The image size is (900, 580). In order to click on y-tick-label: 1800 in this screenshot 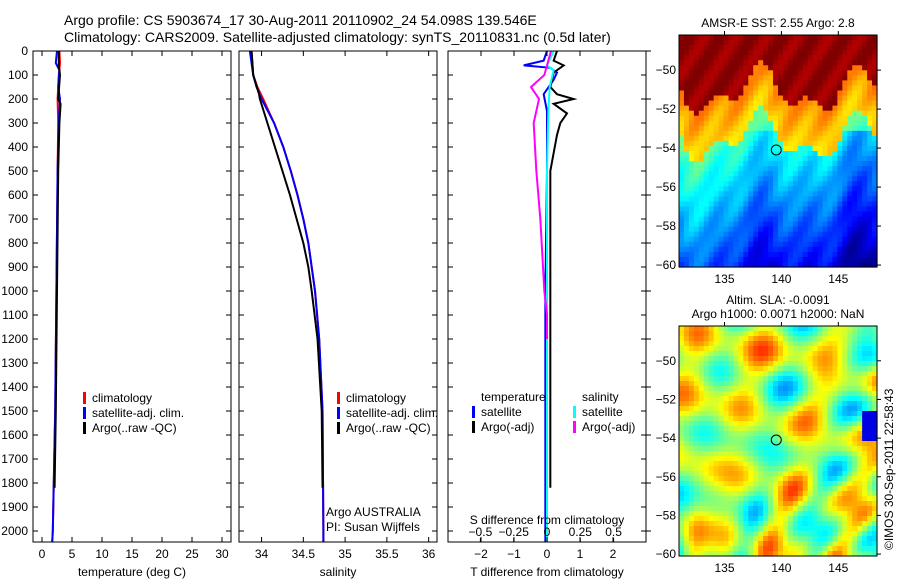, I will do `click(14, 483)`.